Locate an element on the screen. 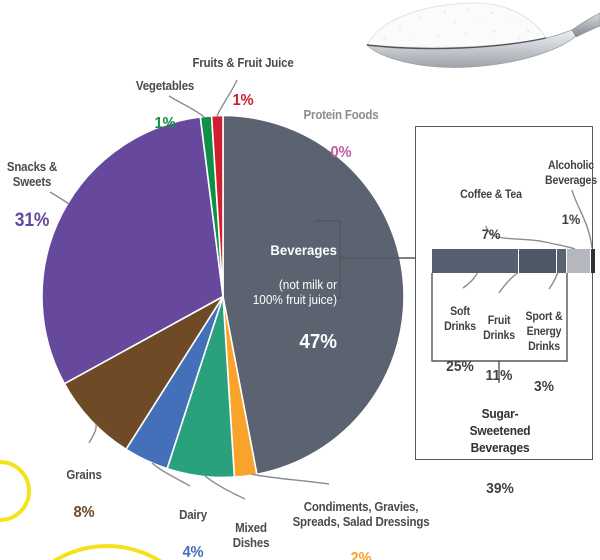  label-protein-foods-name: Protein Foods is located at coordinates (341, 114).